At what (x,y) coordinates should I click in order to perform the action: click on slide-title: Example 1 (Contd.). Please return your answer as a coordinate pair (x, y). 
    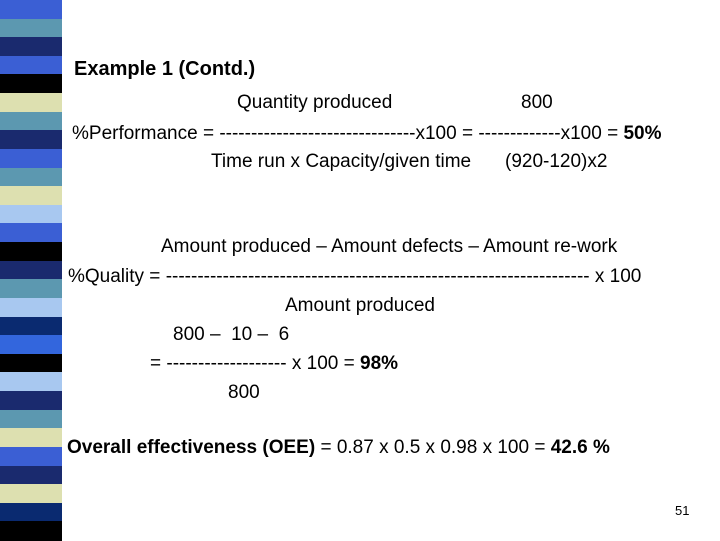
    Looking at the image, I should click on (165, 69).